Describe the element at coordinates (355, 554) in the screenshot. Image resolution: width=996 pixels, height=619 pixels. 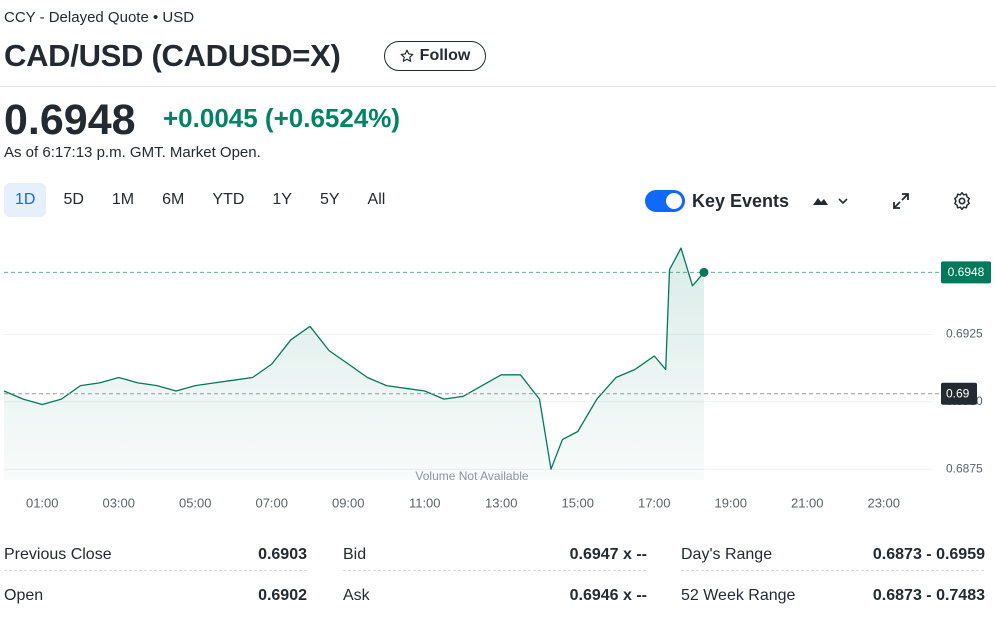
I see `stat-label: Bid` at that location.